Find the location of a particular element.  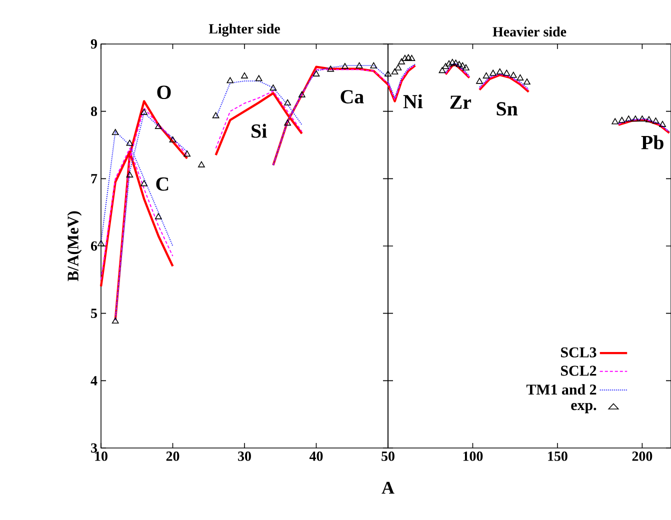

annotation: C is located at coordinates (162, 184).